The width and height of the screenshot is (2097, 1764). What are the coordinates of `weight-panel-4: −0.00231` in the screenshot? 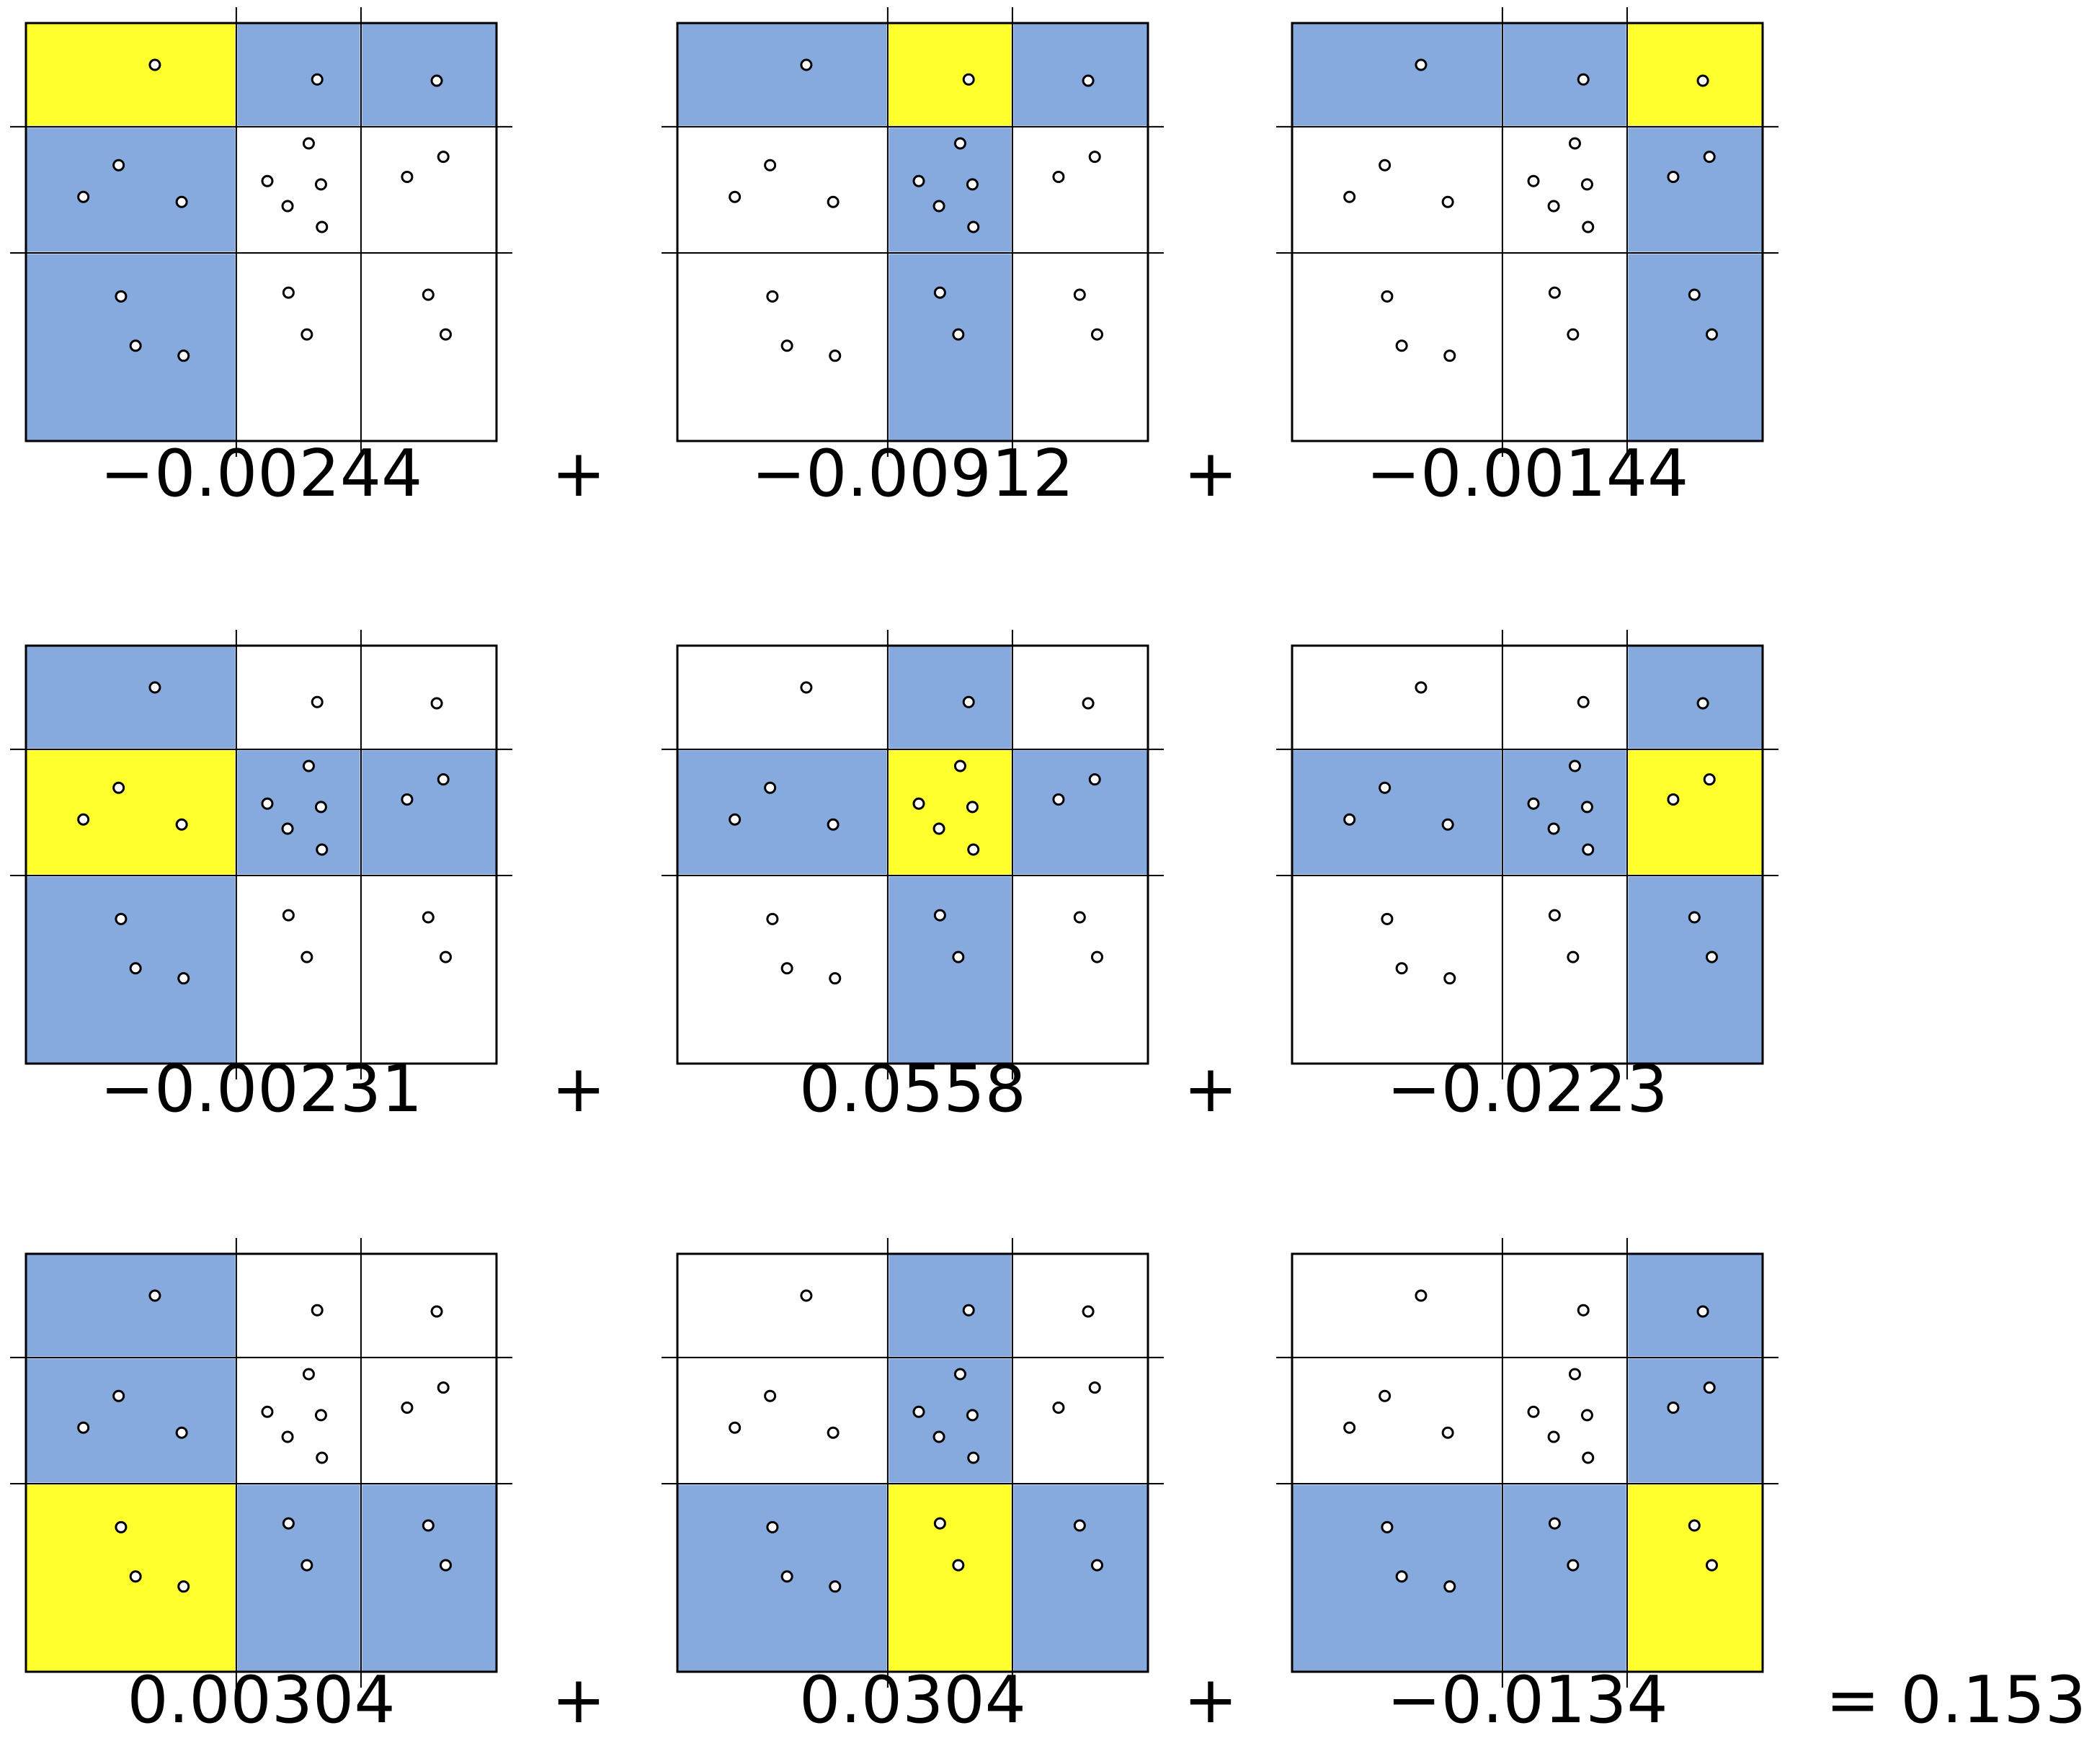 It's located at (261, 878).